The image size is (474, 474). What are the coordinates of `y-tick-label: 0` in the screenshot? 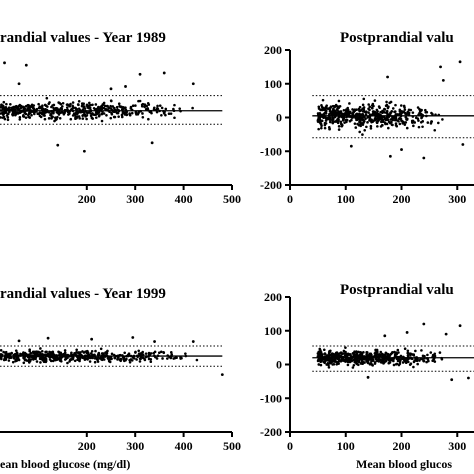 It's located at (279, 118).